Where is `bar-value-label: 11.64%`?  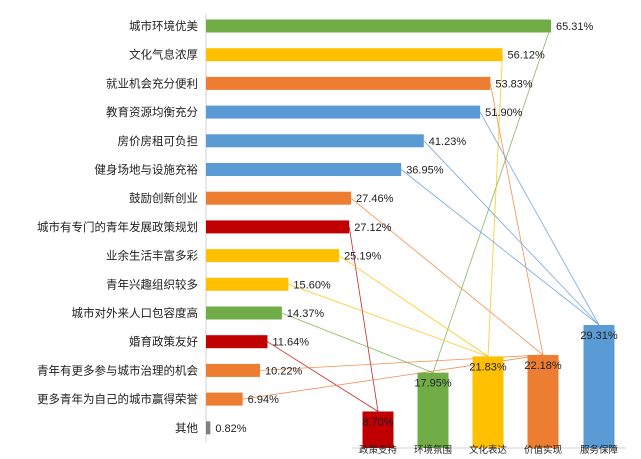
bar-value-label: 11.64% is located at coordinates (290, 343).